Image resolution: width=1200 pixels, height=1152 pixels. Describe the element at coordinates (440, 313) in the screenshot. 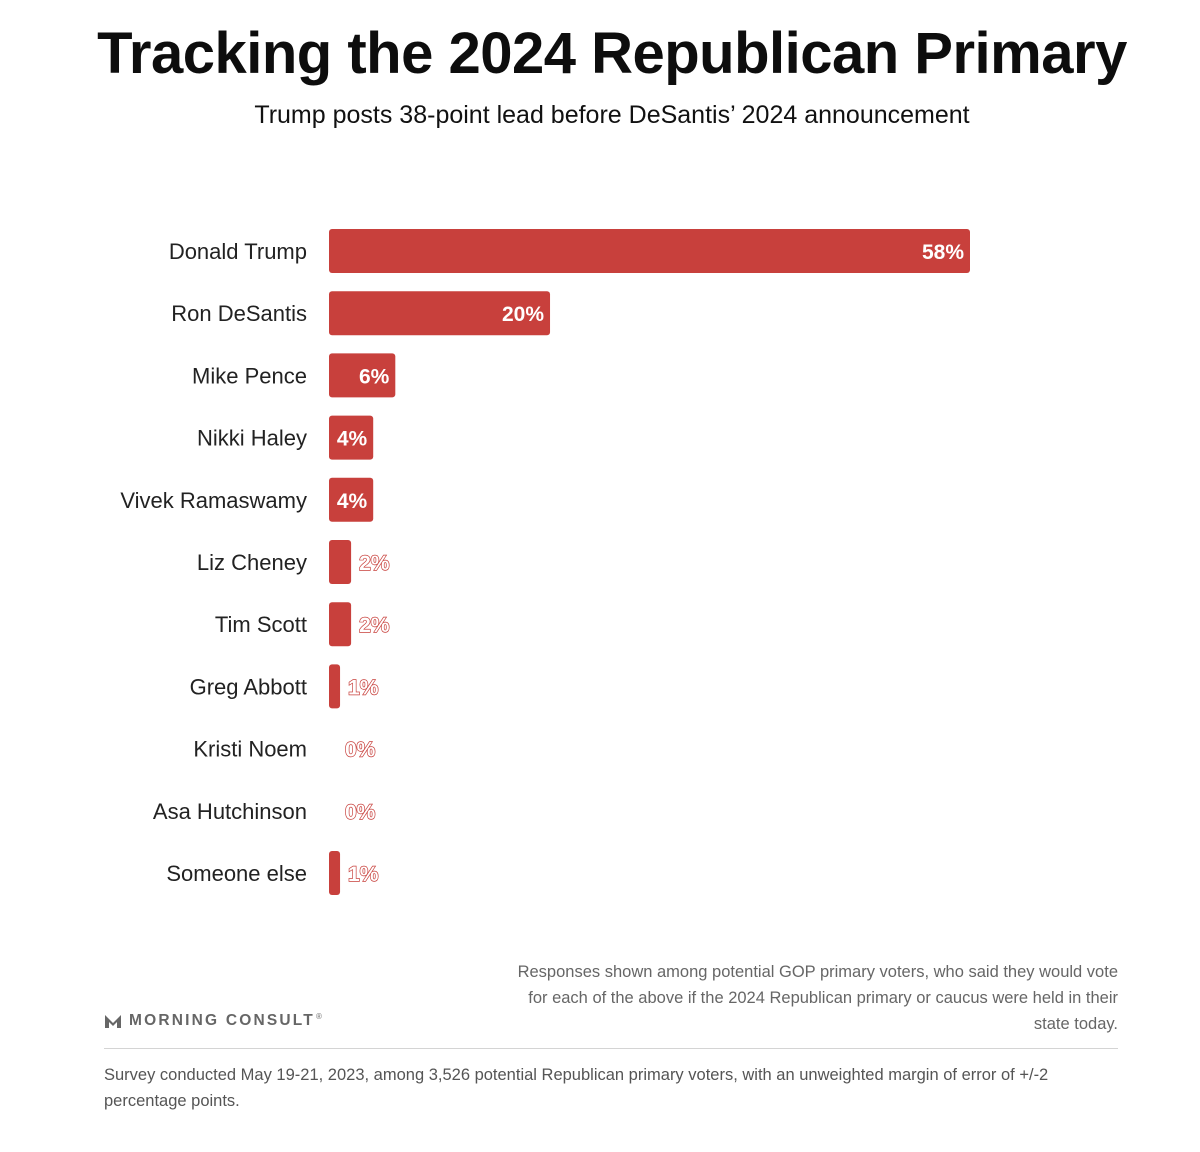

I see `bar-ron-desantis` at that location.